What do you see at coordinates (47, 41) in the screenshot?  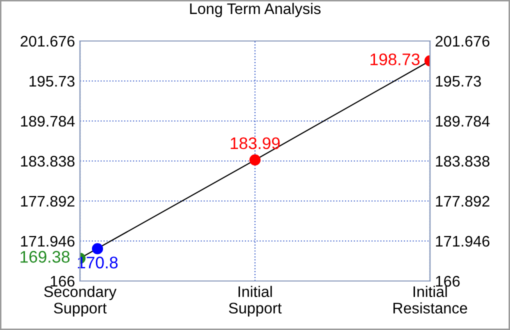 I see `y-tick-label: 201.676` at bounding box center [47, 41].